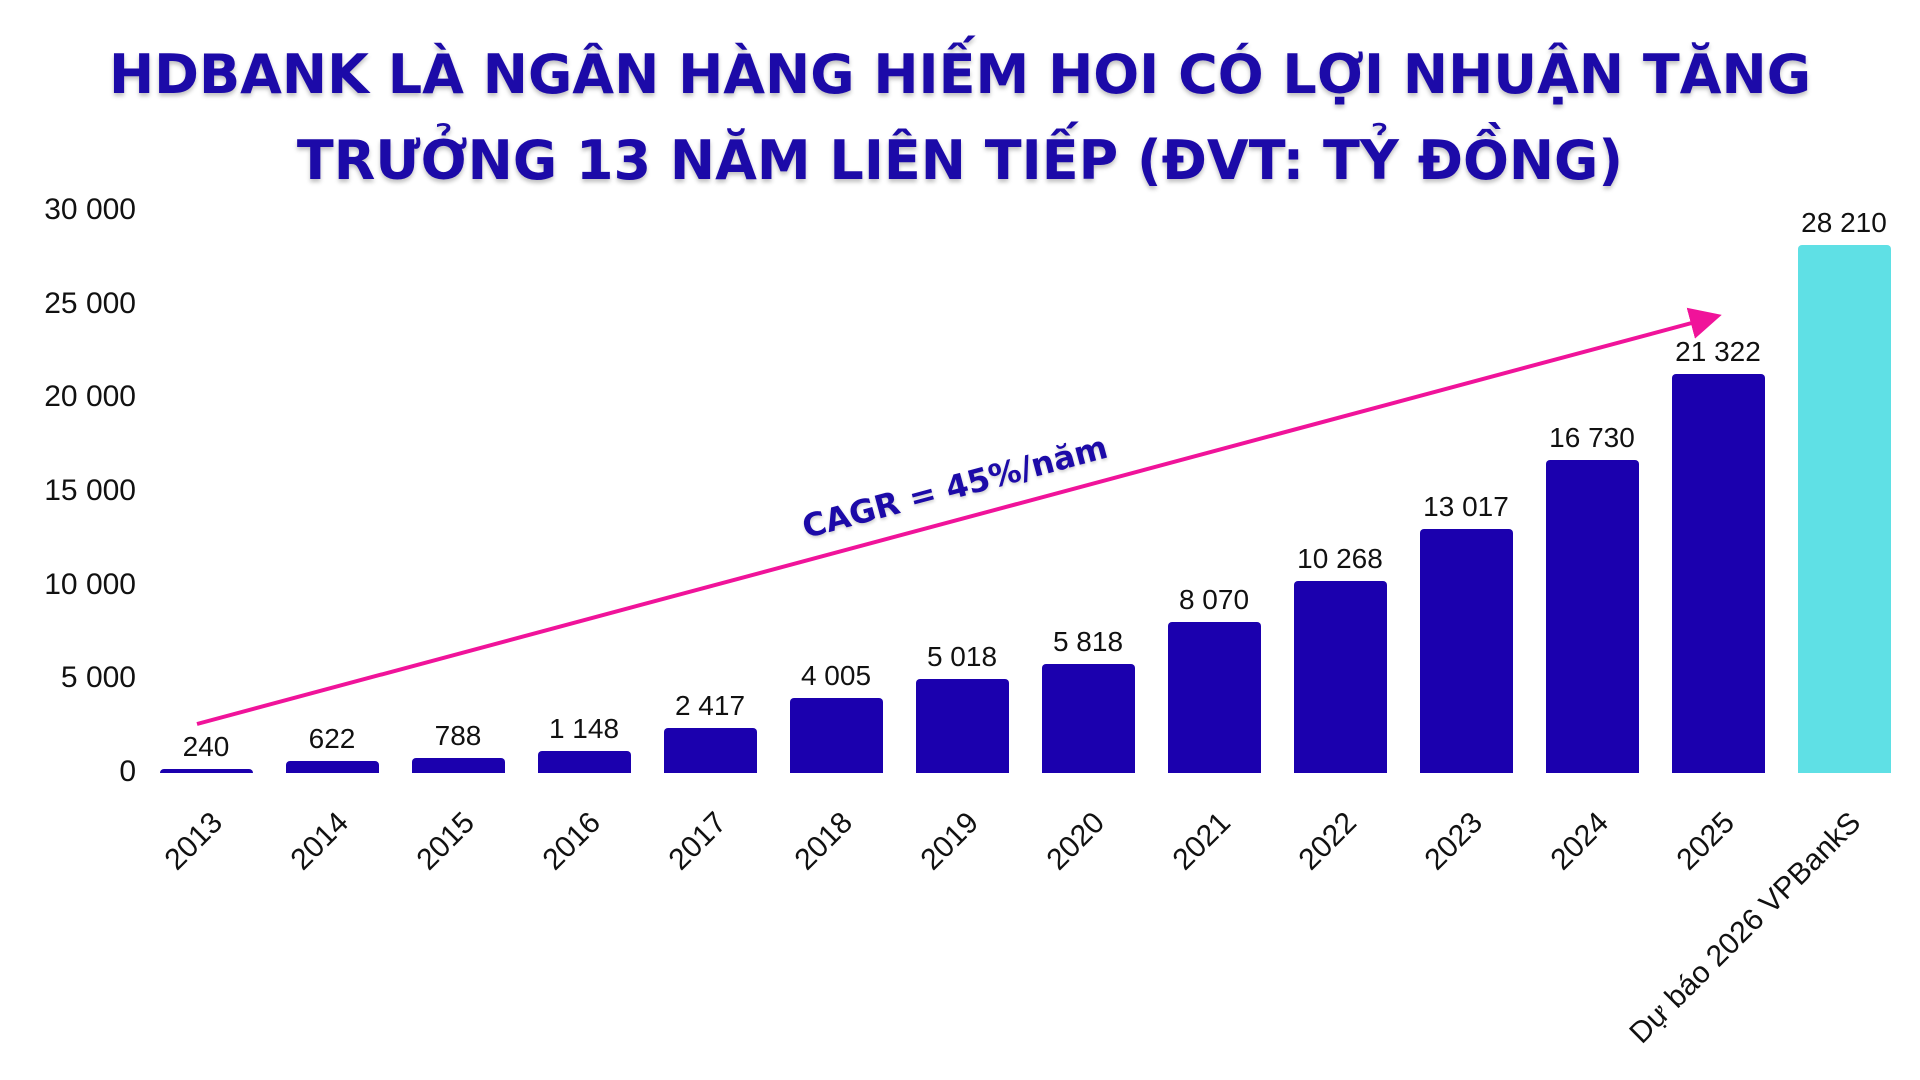 The width and height of the screenshot is (1920, 1080). Describe the element at coordinates (332, 767) in the screenshot. I see `bar-2014` at that location.